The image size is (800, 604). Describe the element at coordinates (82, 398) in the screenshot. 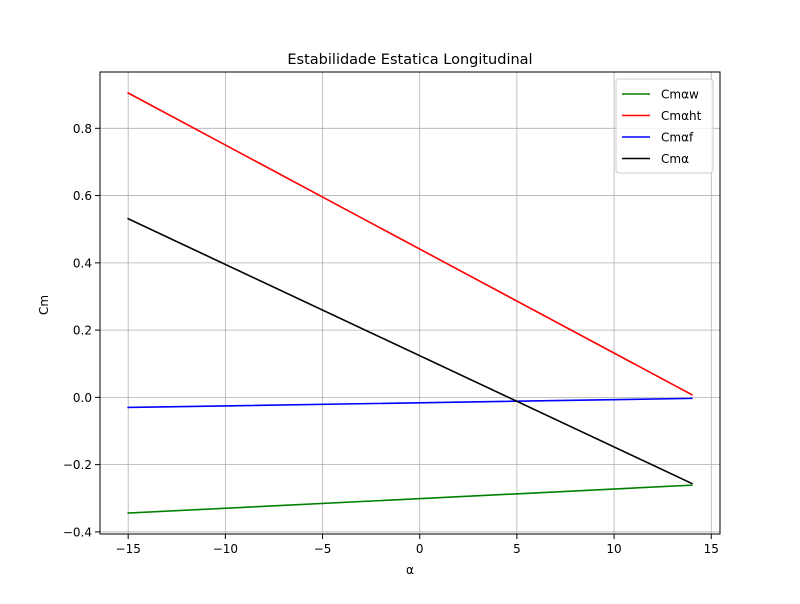

I see `y-tick-label: 0.0` at that location.